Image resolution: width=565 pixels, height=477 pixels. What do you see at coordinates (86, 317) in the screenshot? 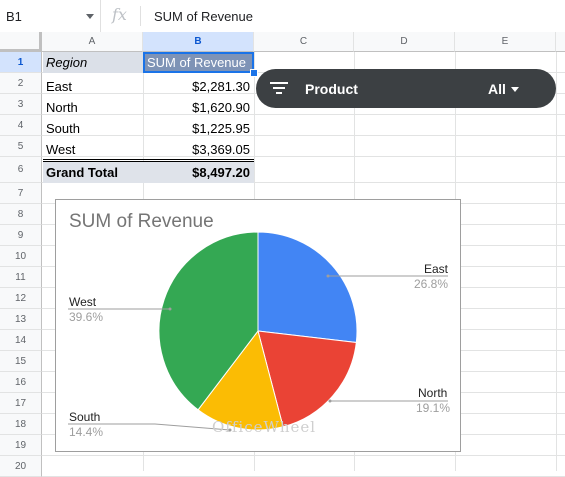
I see `slice-pct-west: 39.6%` at bounding box center [86, 317].